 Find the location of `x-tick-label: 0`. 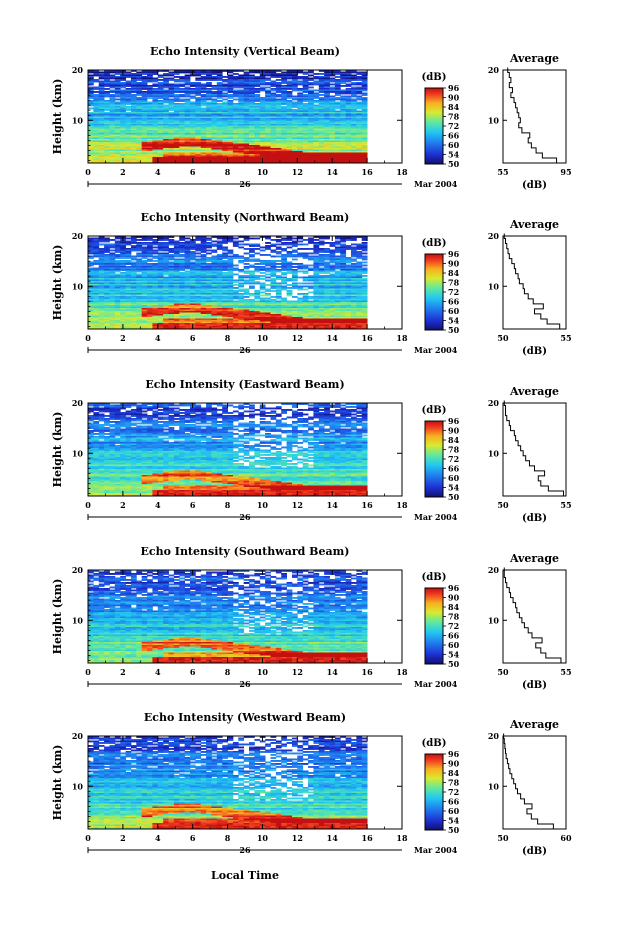

x-tick-label: 0 is located at coordinates (88, 172).